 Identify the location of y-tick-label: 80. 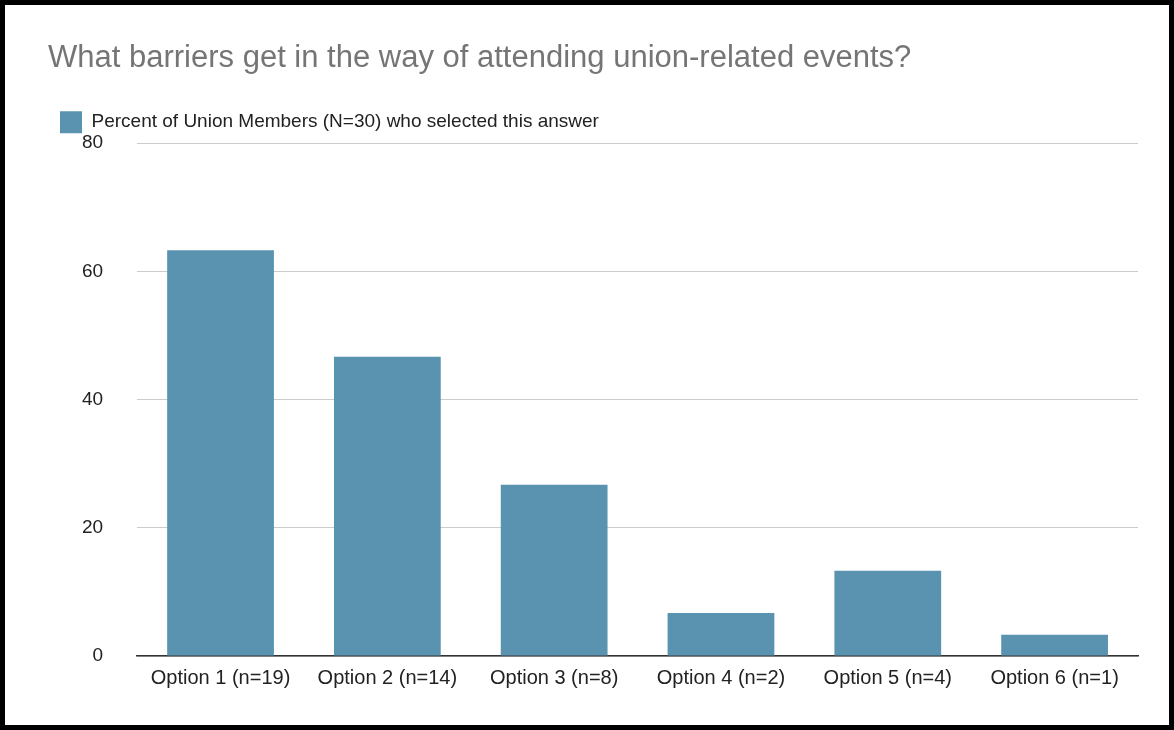
(92, 142).